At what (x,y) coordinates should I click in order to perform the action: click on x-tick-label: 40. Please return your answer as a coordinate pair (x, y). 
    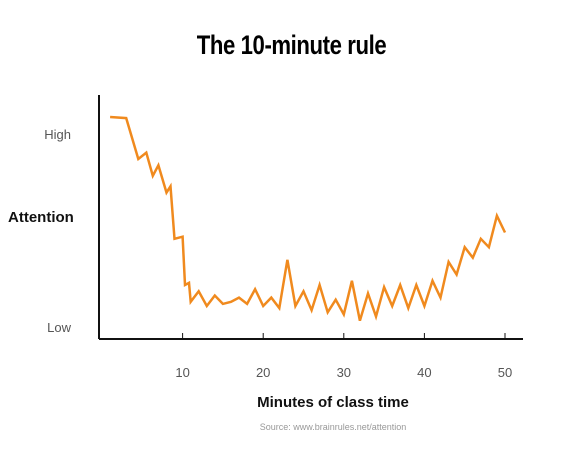
    Looking at the image, I should click on (424, 372).